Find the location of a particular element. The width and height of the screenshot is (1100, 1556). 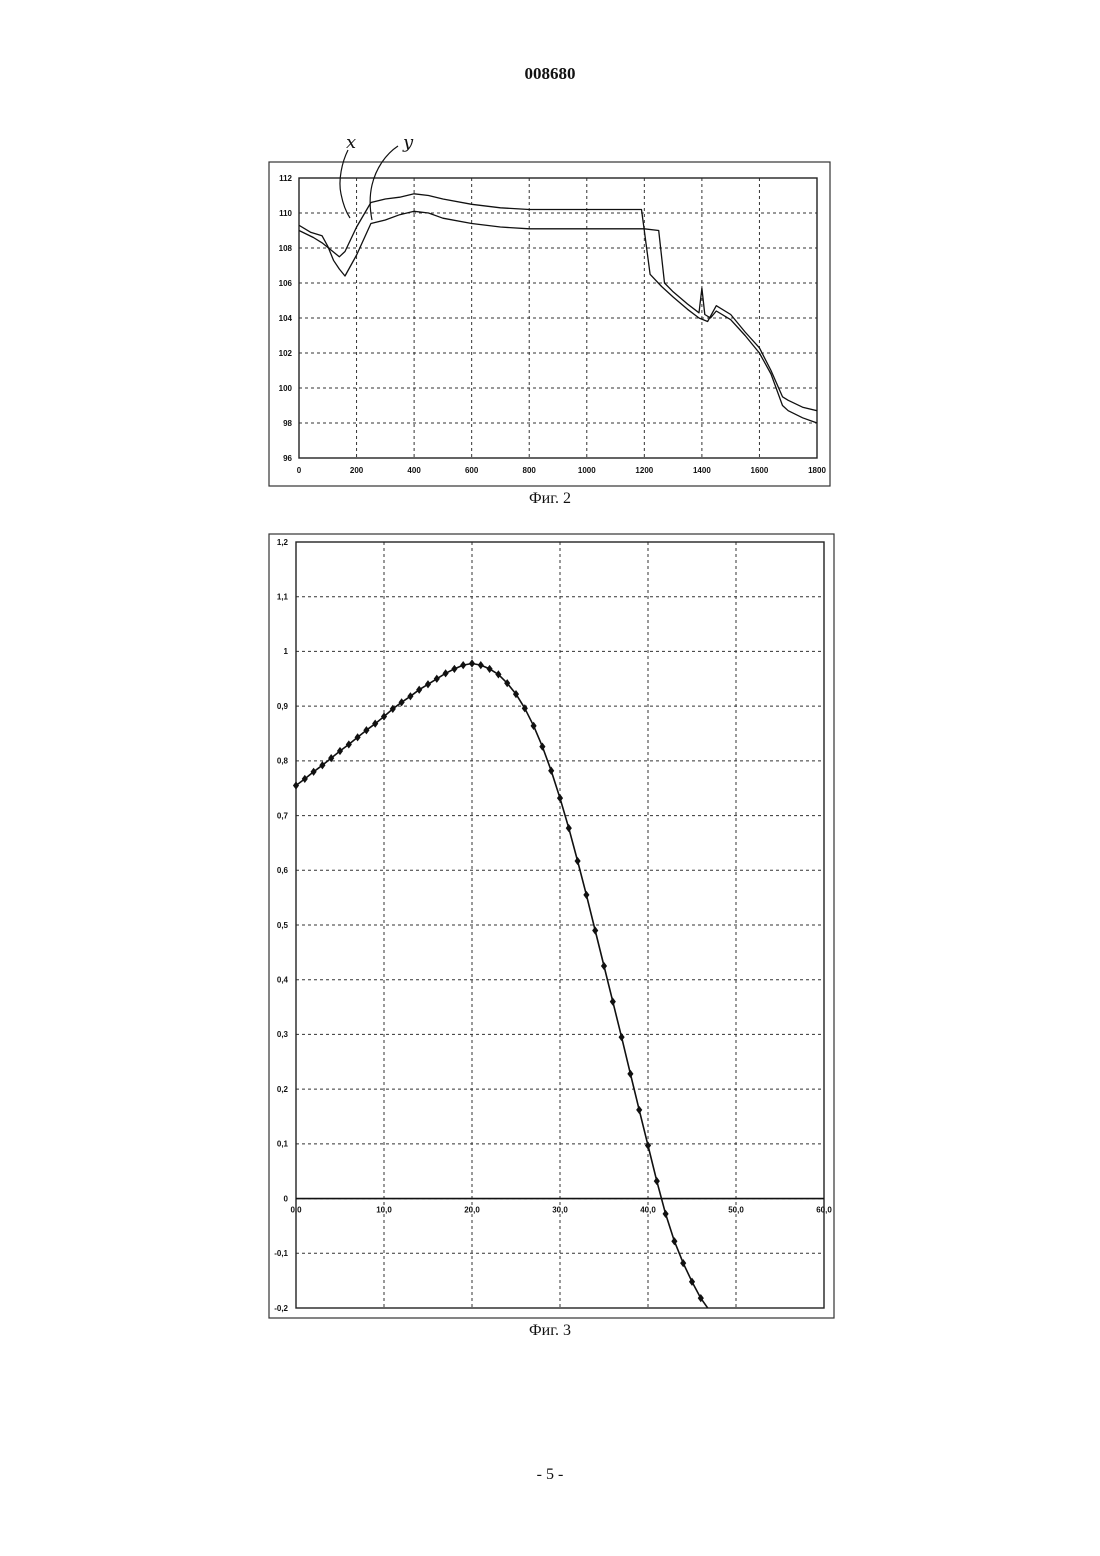

y-tick-label: 106 is located at coordinates (286, 283).